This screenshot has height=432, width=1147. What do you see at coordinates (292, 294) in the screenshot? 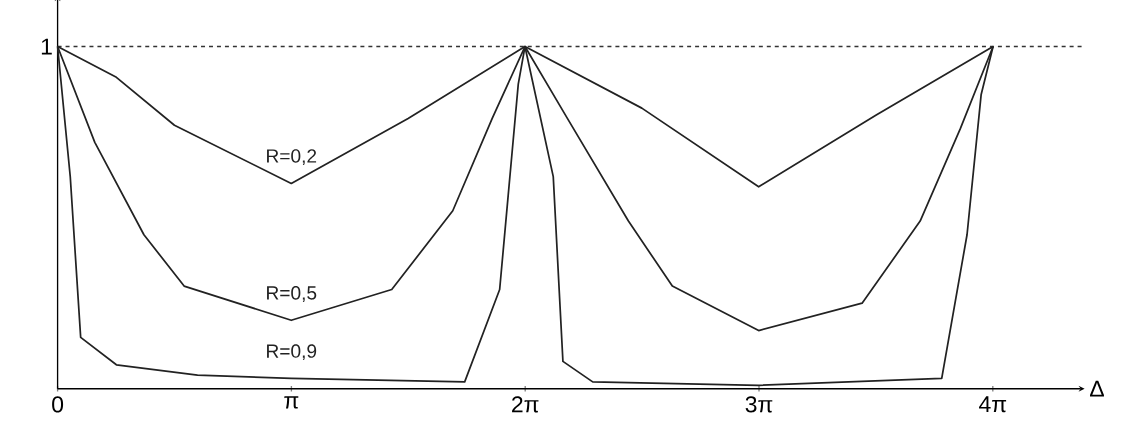
I see `series-label: R=0,5` at bounding box center [292, 294].